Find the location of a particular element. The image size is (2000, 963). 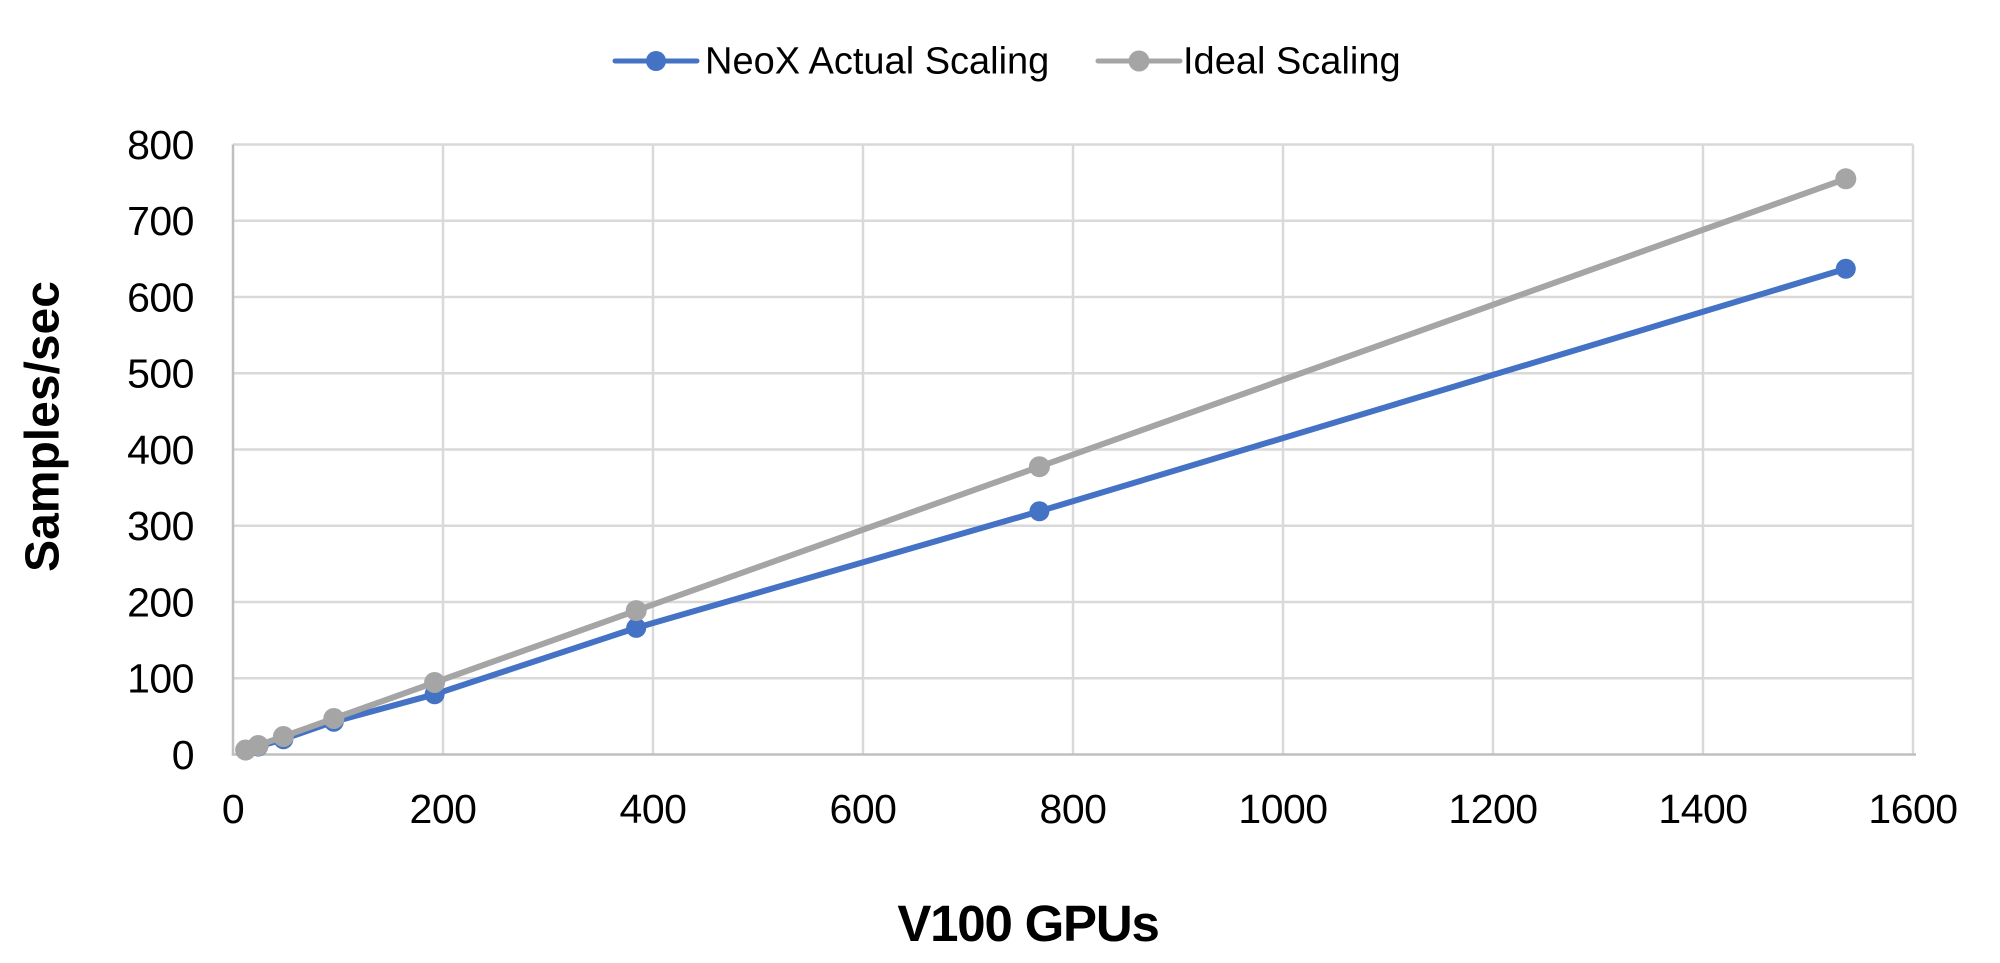

svg-text: 500 is located at coordinates (160, 374).